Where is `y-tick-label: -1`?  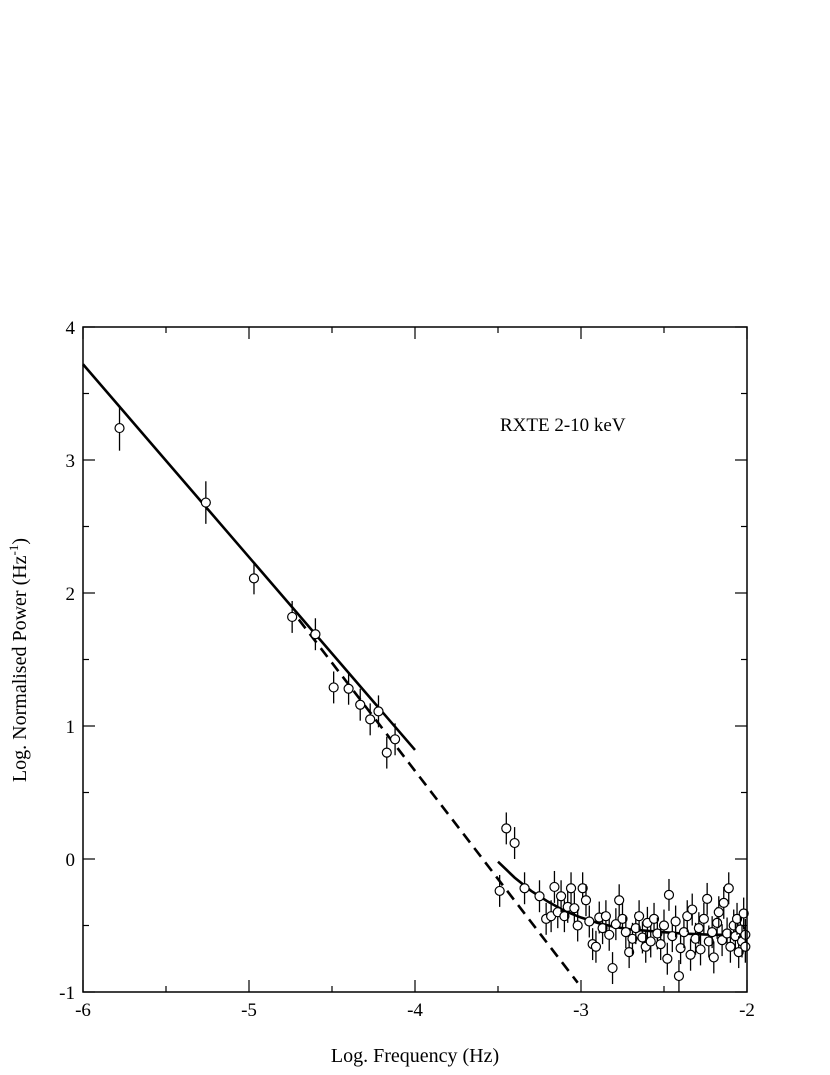 y-tick-label: -1 is located at coordinates (67, 993).